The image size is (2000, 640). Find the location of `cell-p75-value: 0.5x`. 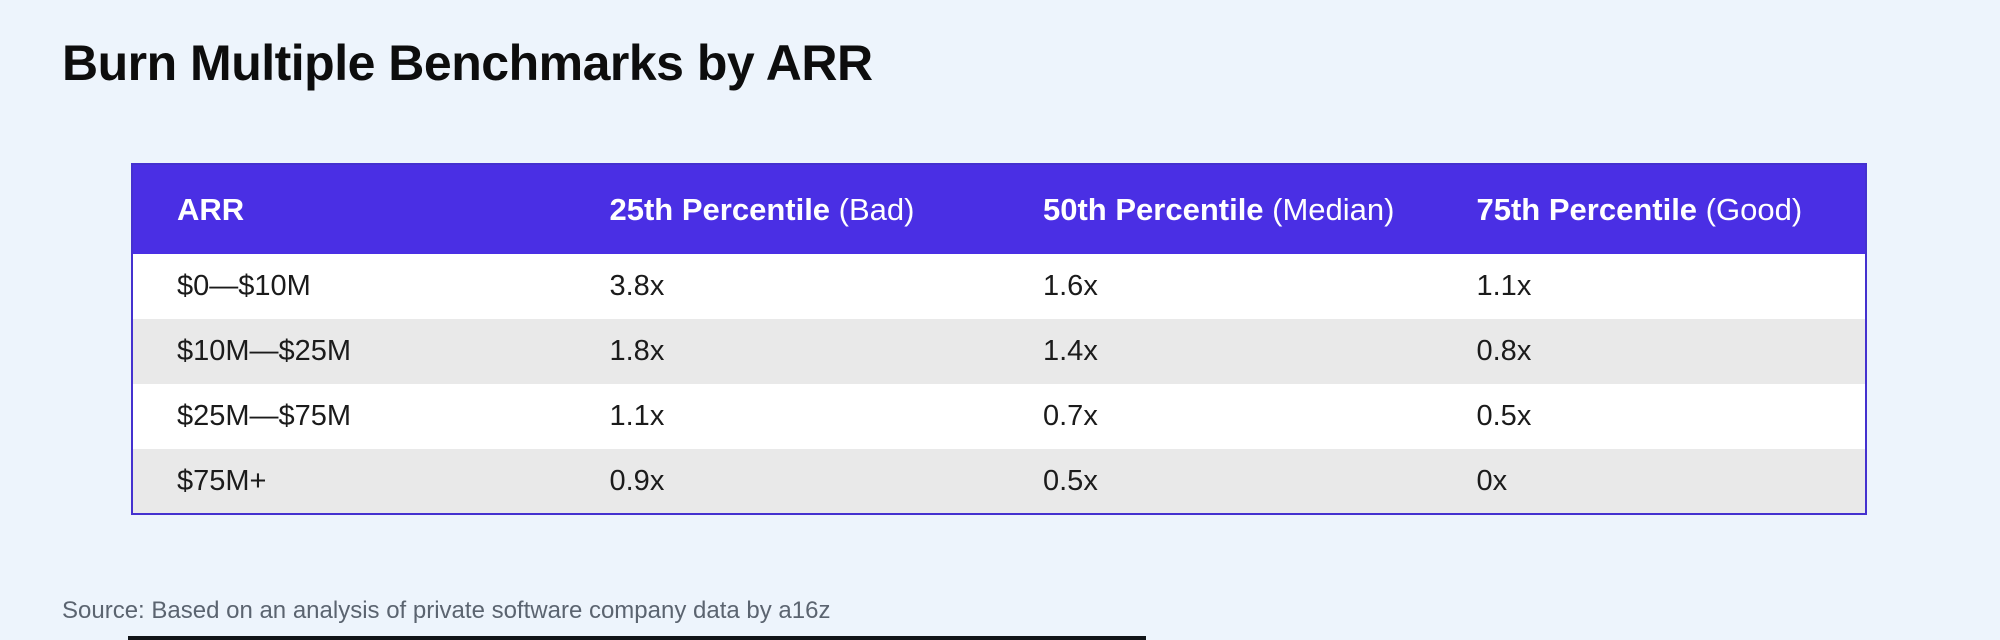

cell-p75-value: 0.5x is located at coordinates (1504, 416).